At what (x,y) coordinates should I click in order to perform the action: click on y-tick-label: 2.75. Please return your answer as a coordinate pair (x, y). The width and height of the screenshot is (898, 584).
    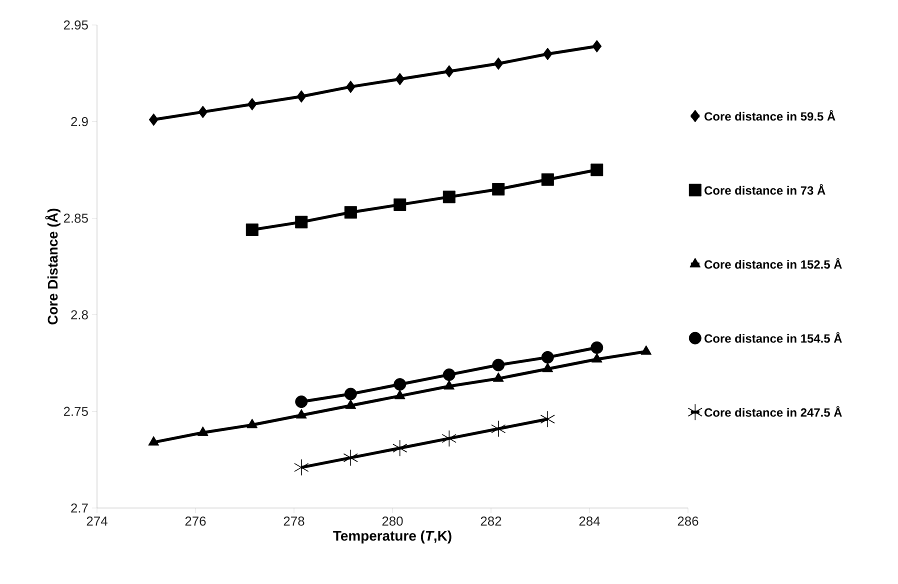
    Looking at the image, I should click on (76, 411).